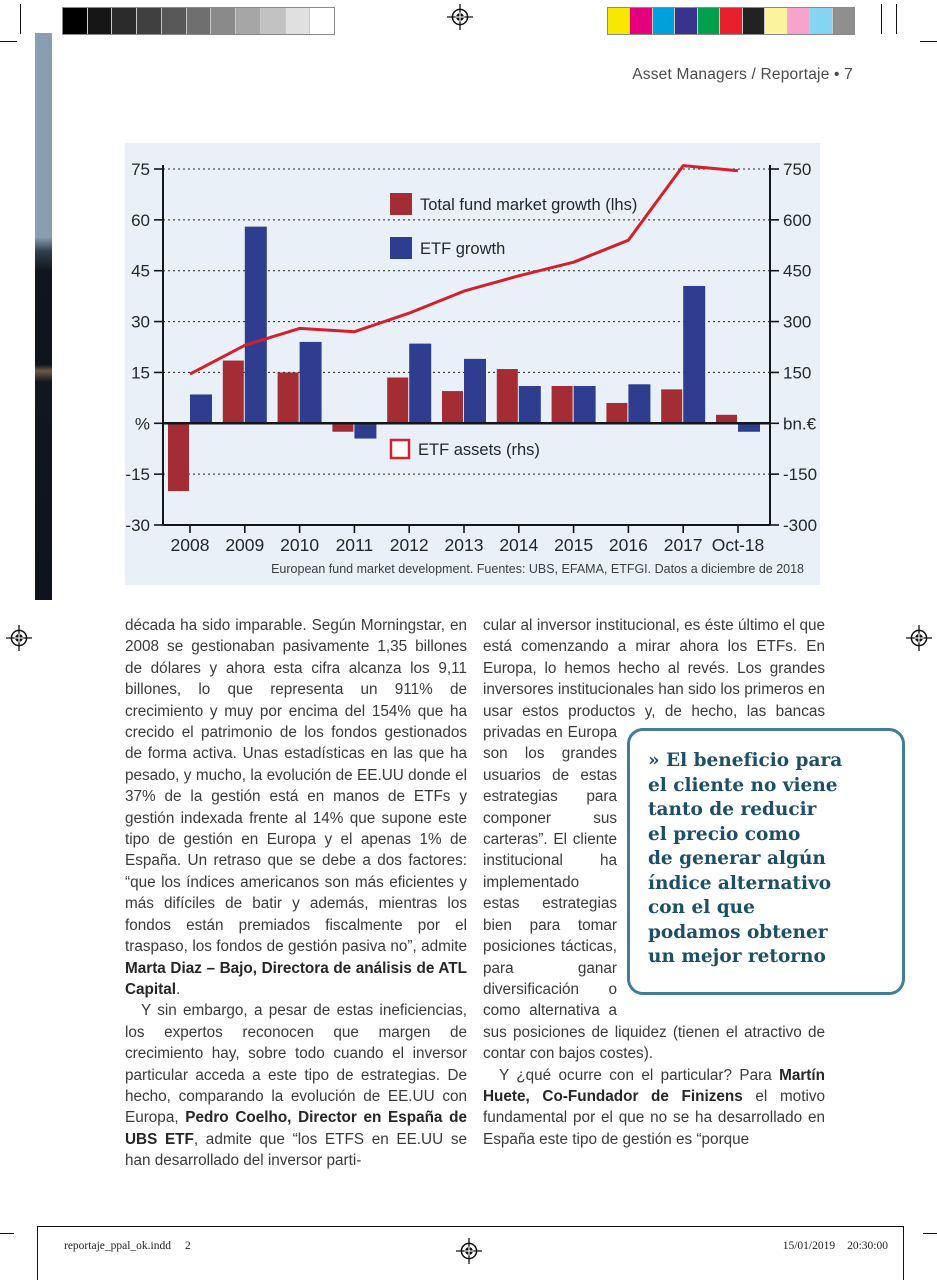 This screenshot has width=937, height=1280. I want to click on svg-text: 600, so click(797, 220).